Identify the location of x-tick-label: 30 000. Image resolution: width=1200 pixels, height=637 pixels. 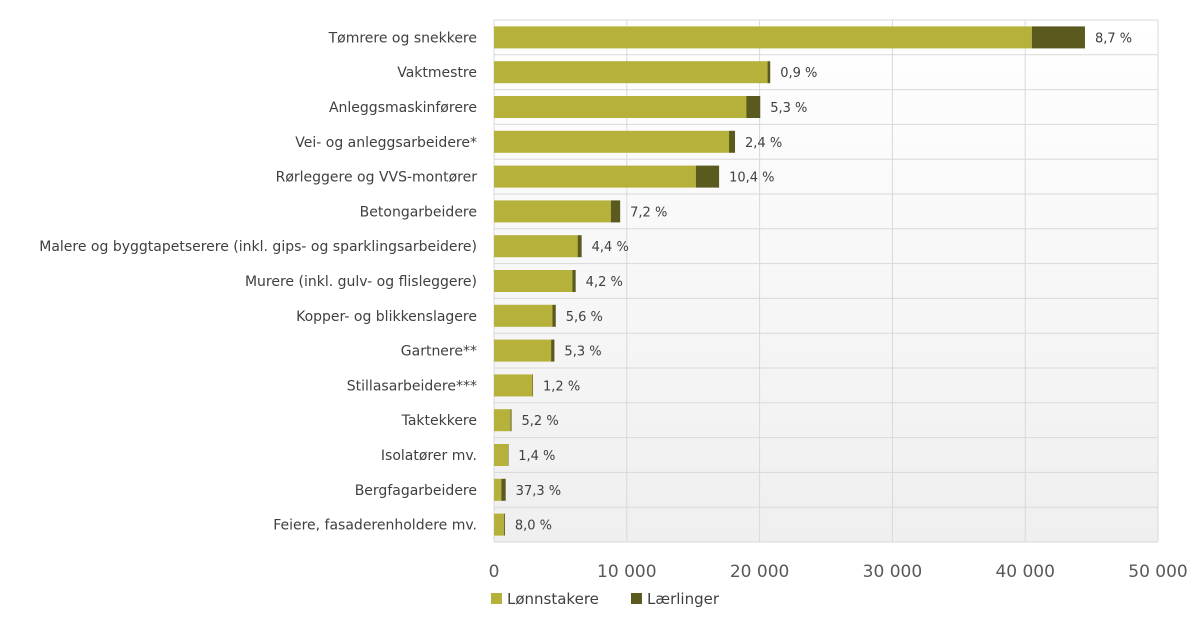
(892, 572).